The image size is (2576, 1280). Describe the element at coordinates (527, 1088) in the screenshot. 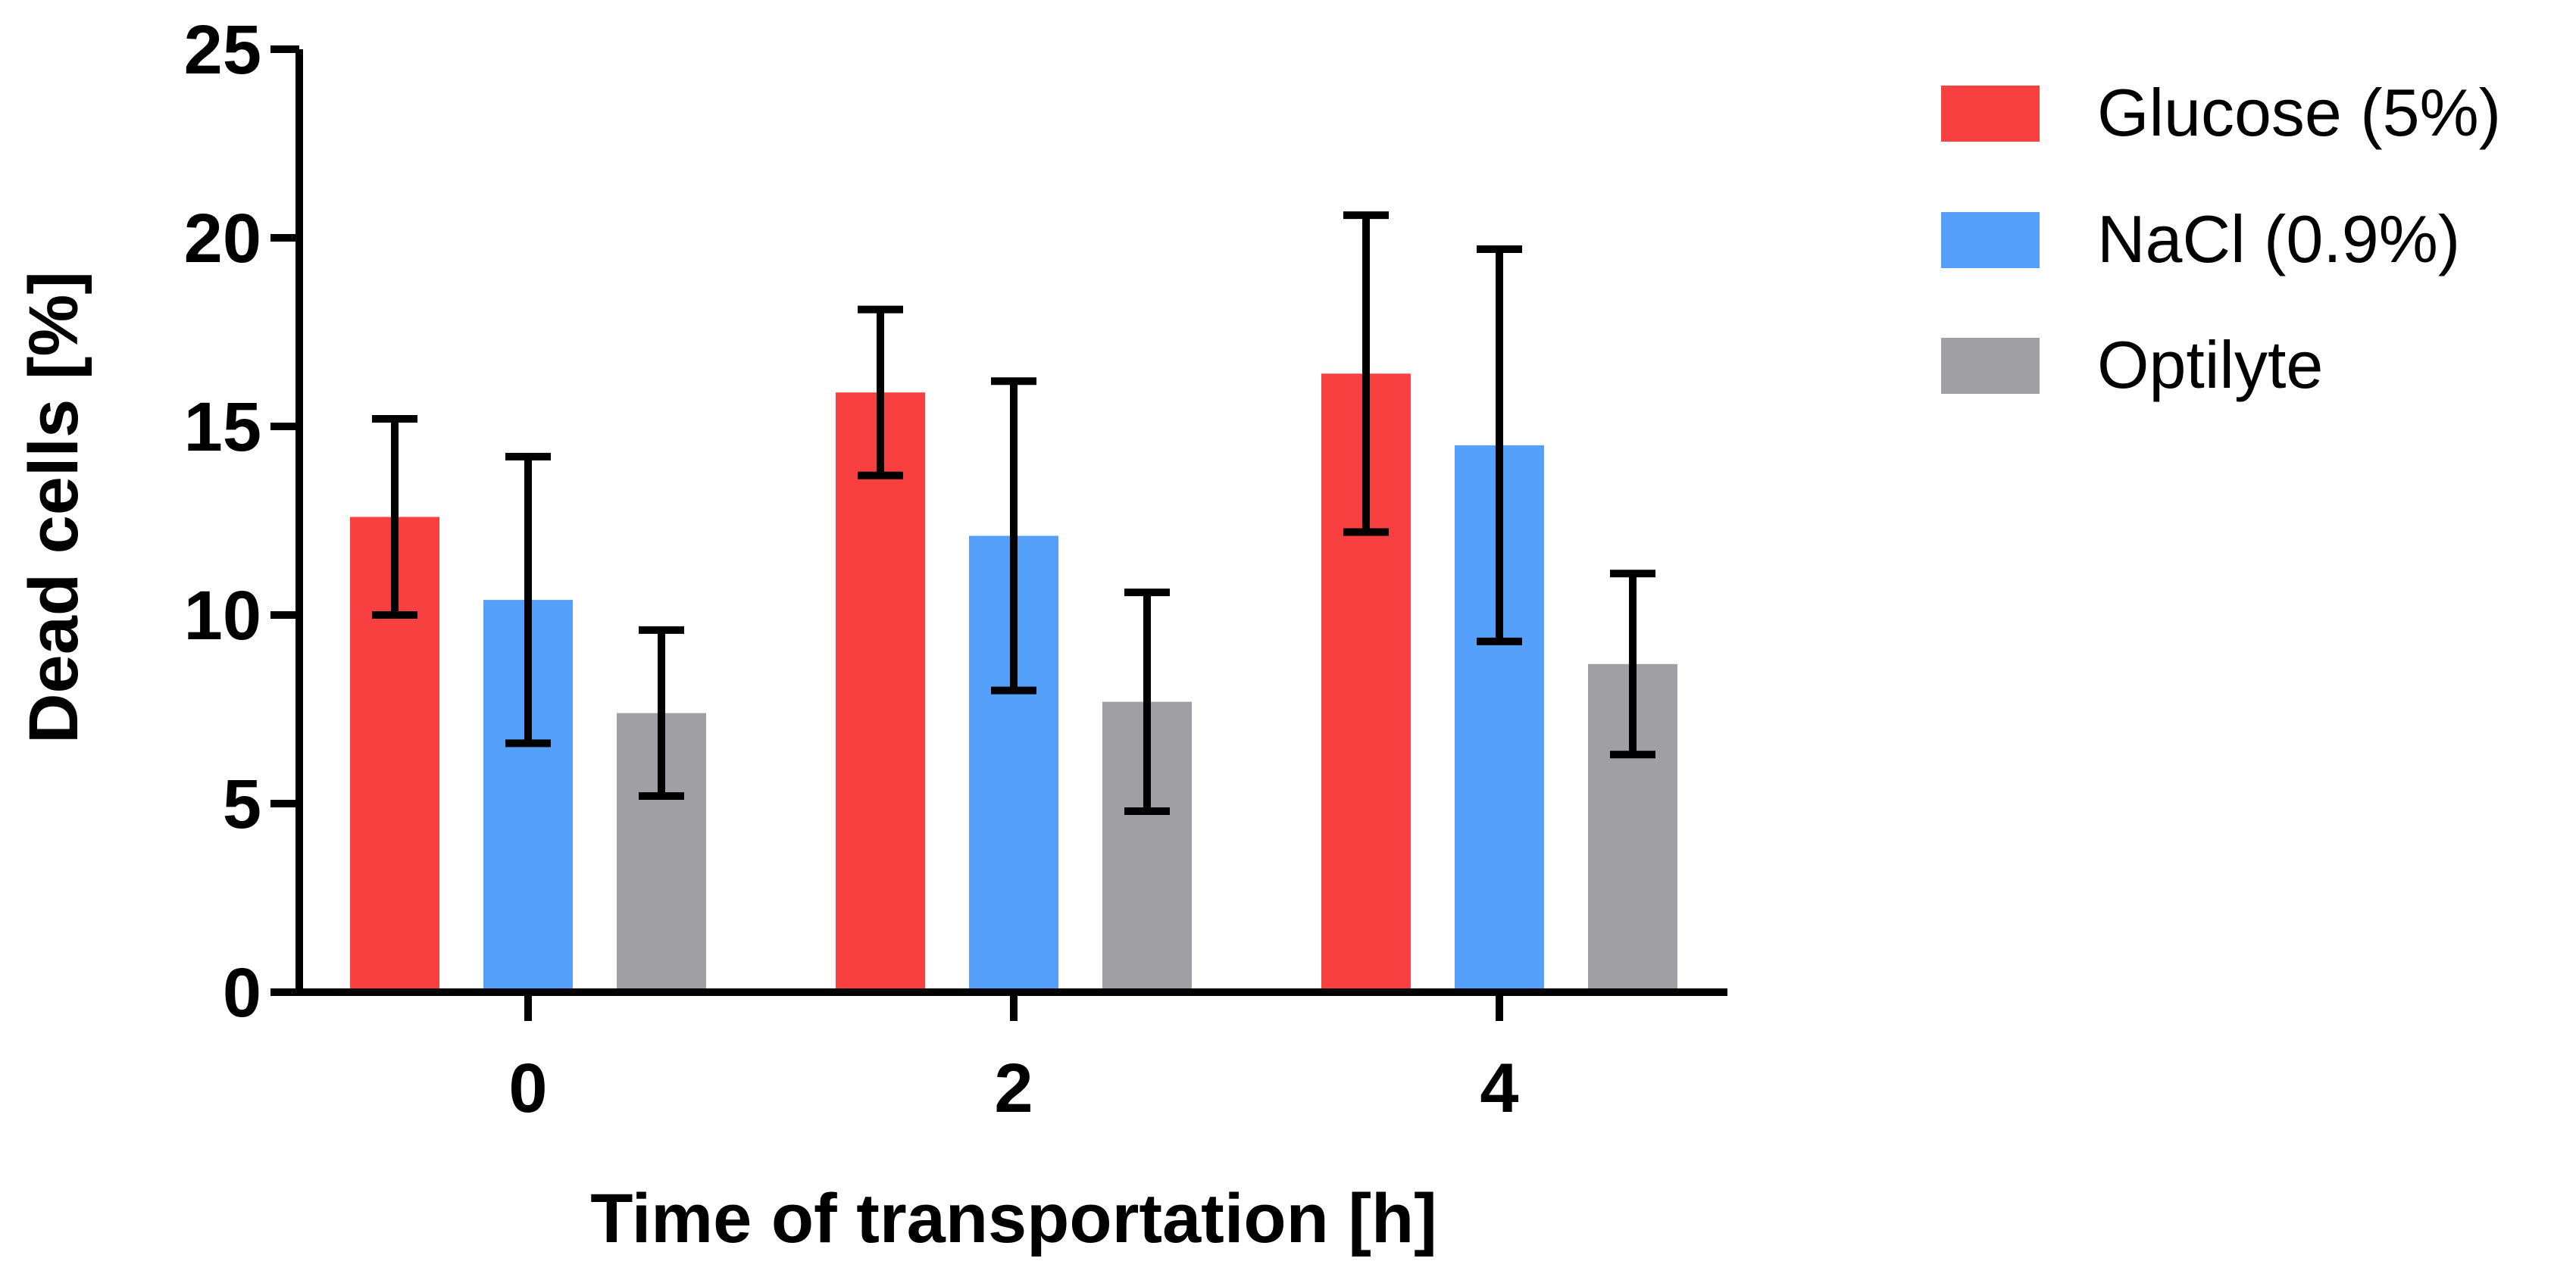

I see `x-tick-label: 0` at that location.